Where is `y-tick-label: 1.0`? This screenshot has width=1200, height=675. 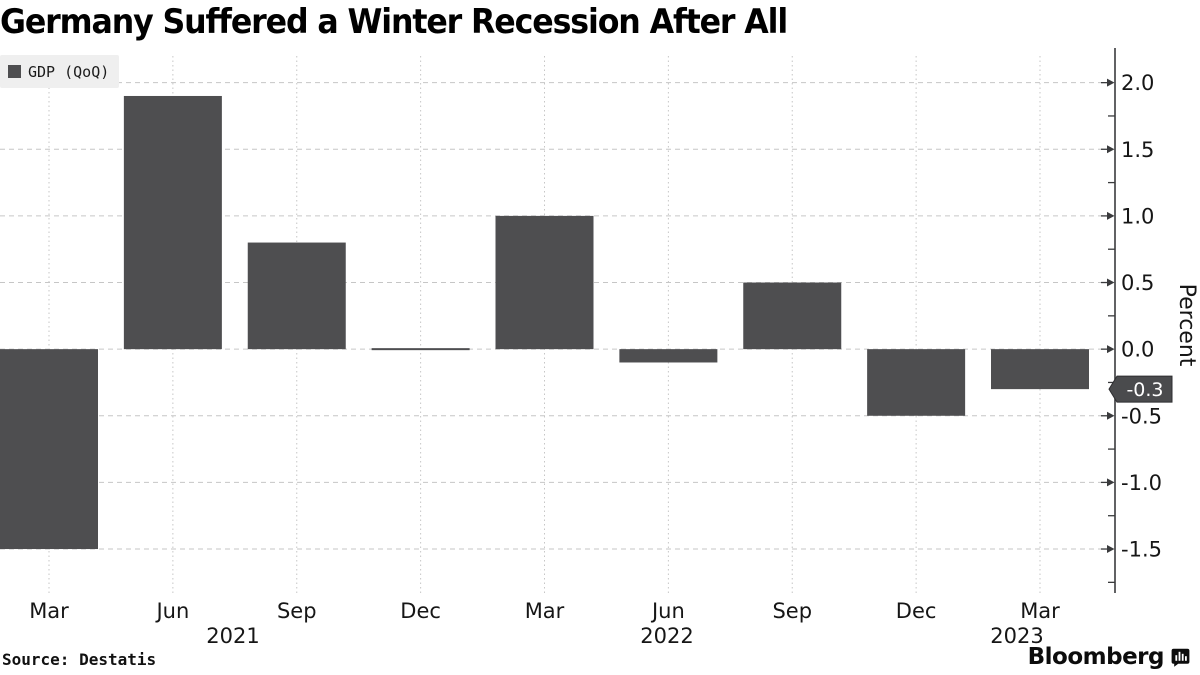 y-tick-label: 1.0 is located at coordinates (1137, 216).